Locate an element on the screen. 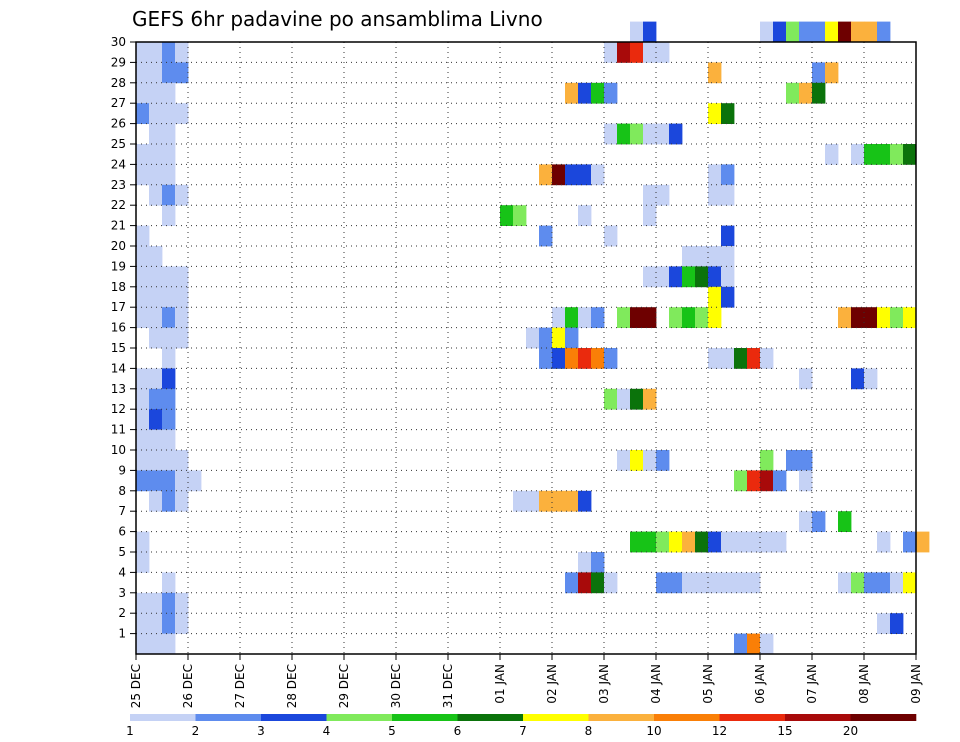 The image size is (960, 742). legend-label: 8 is located at coordinates (589, 731).